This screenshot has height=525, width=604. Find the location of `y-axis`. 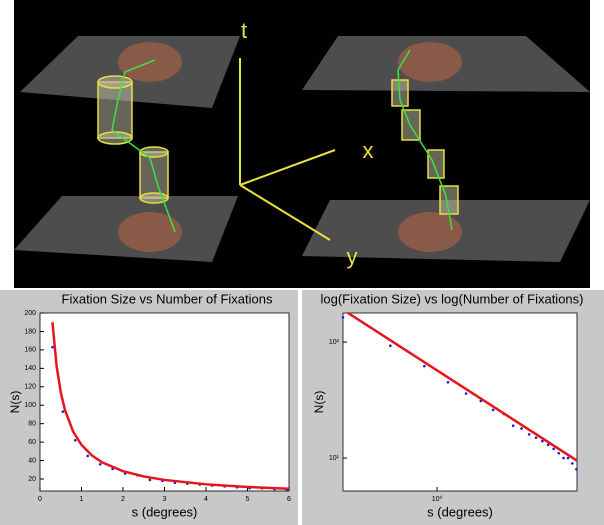

y-axis is located at coordinates (285, 212).